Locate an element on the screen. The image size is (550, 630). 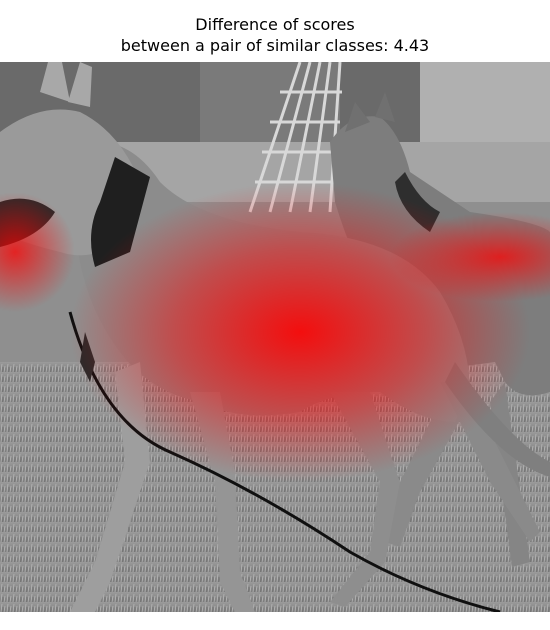
wicker-stand is located at coordinates (295, 137).